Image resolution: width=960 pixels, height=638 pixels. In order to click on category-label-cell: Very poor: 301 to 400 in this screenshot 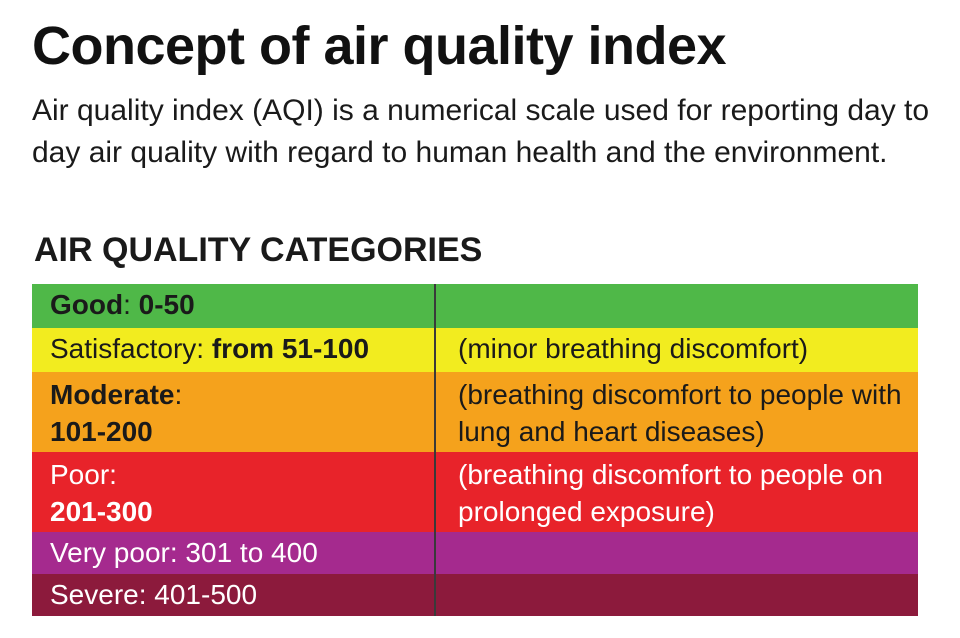, I will do `click(234, 553)`.